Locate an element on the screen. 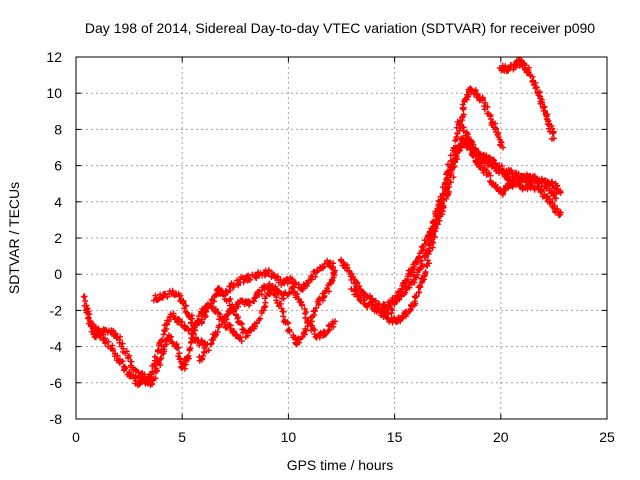 The width and height of the screenshot is (640, 480). y-tick-label: 4 is located at coordinates (58, 202).